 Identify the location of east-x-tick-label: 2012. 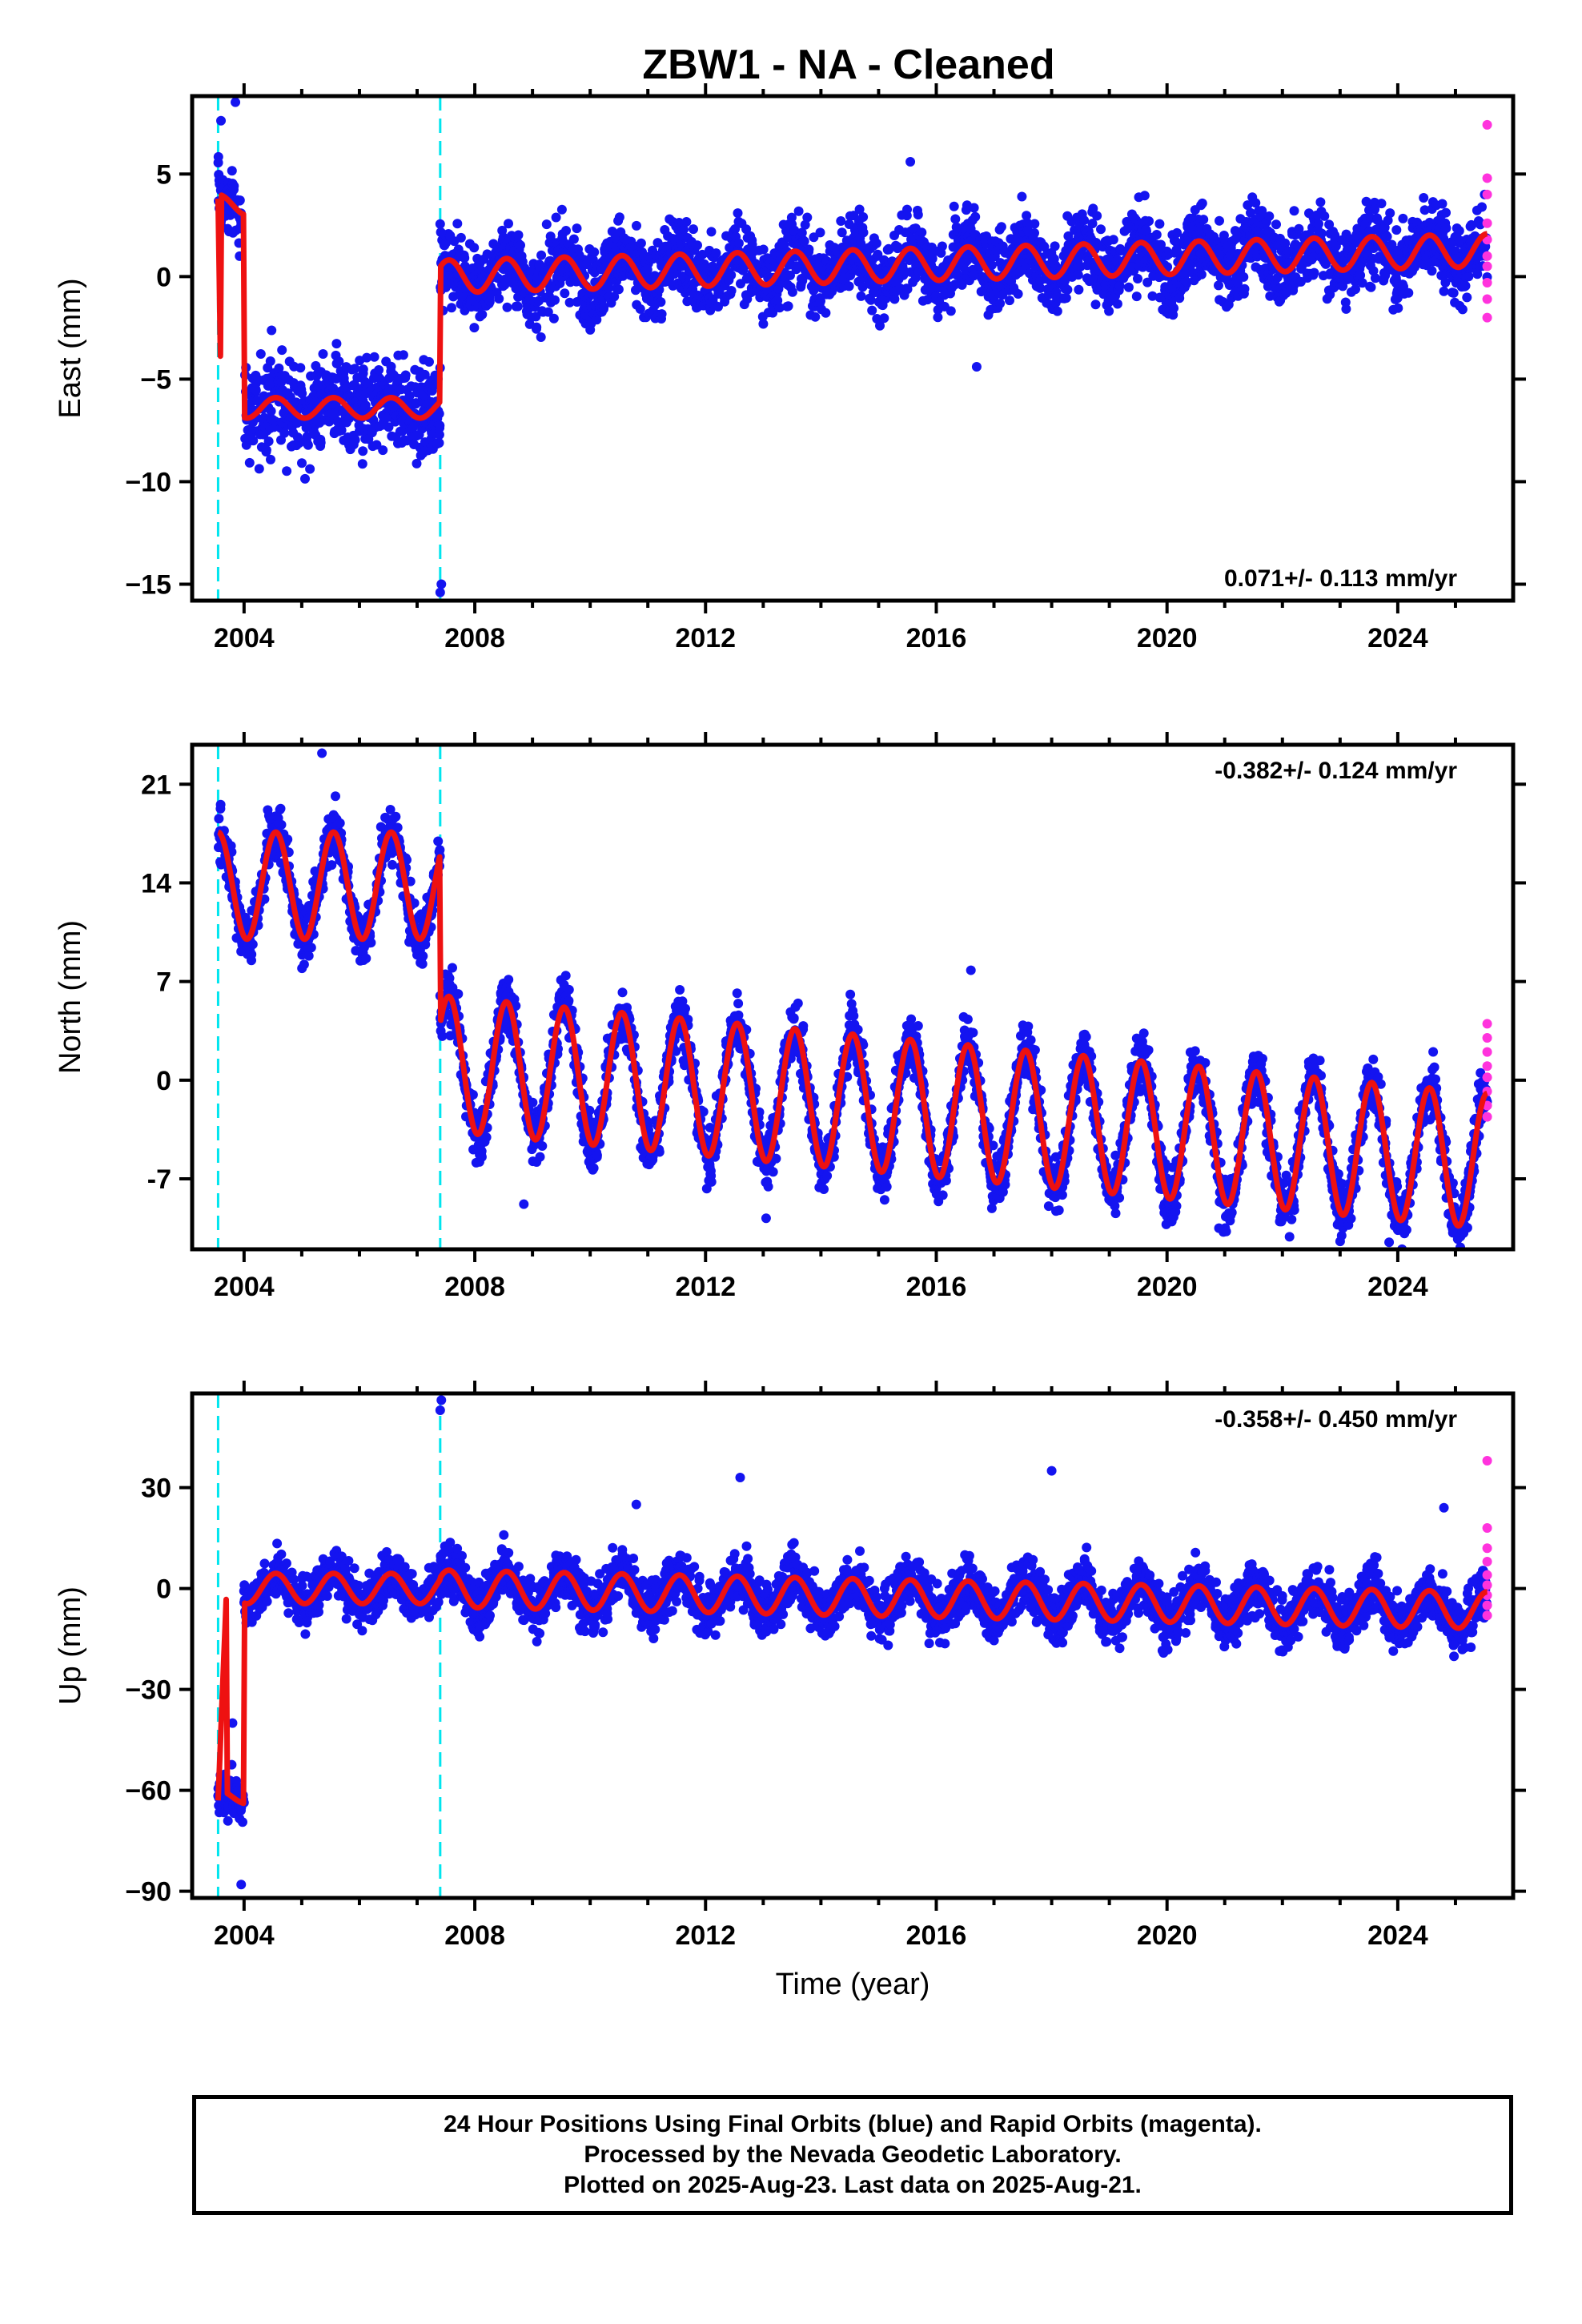
(705, 638).